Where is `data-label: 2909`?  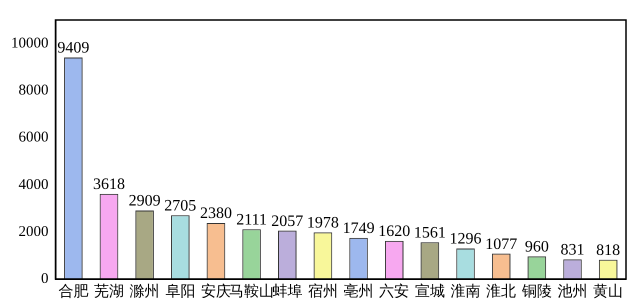 data-label: 2909 is located at coordinates (144, 201).